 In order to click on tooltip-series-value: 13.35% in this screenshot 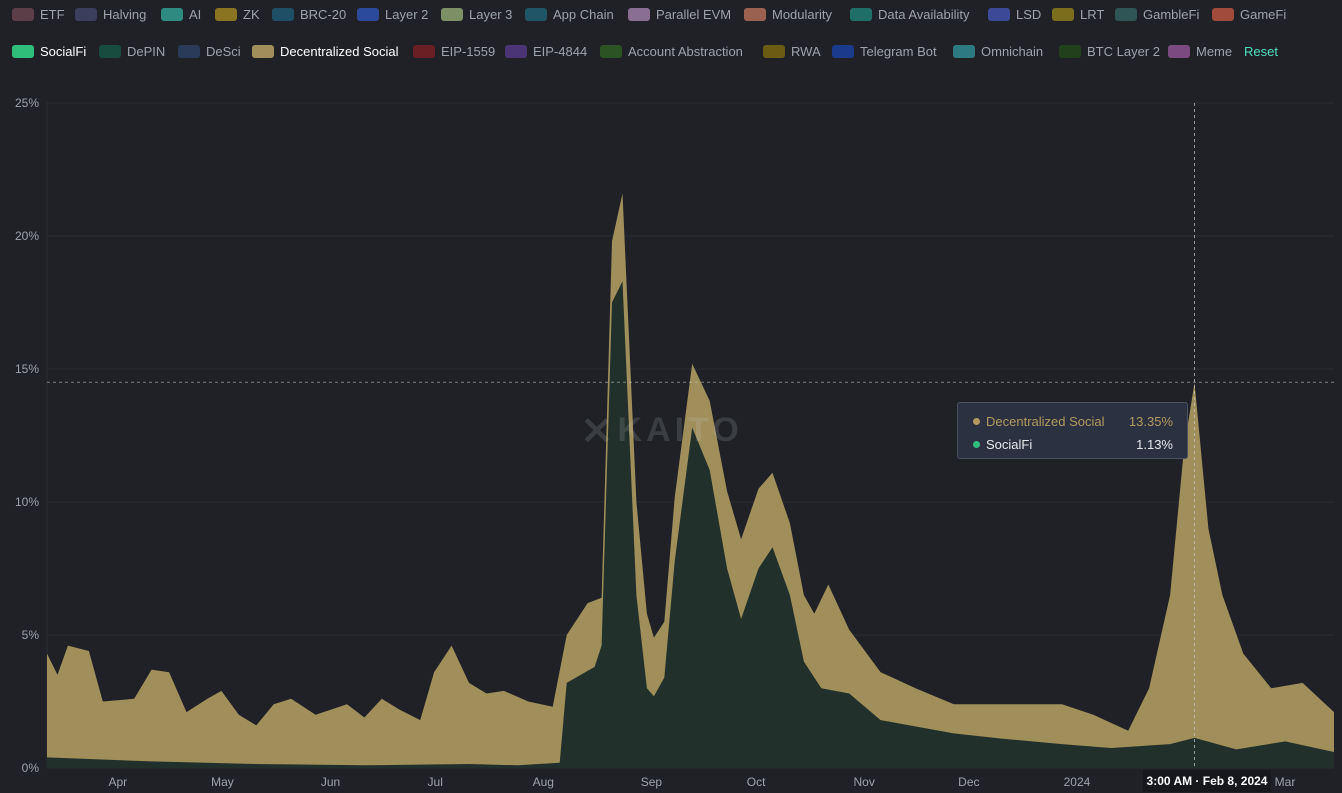, I will do `click(1150, 421)`.